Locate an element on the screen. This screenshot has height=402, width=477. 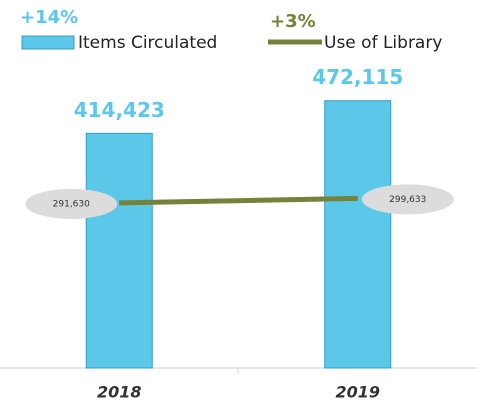
legend-swatch is located at coordinates (48, 42).